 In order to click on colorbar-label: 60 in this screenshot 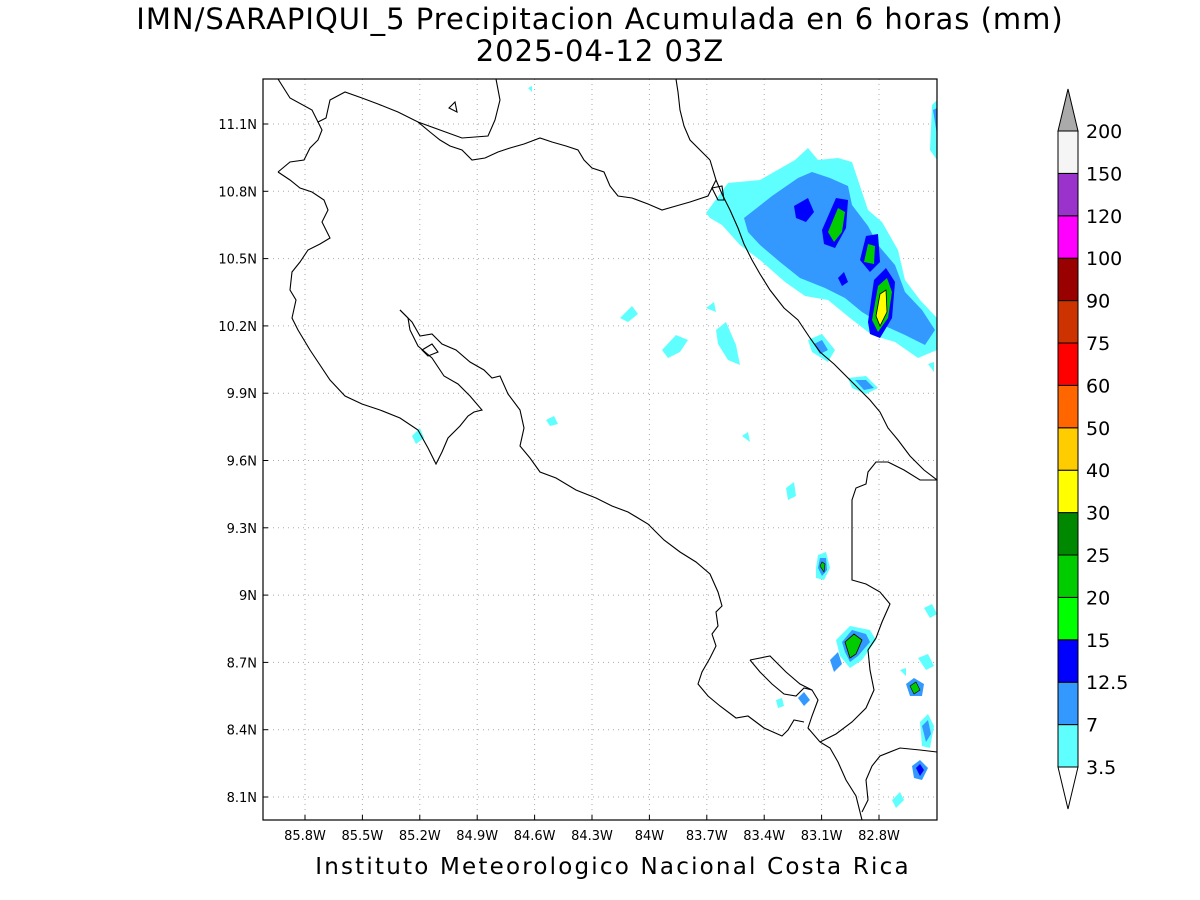, I will do `click(1098, 386)`.